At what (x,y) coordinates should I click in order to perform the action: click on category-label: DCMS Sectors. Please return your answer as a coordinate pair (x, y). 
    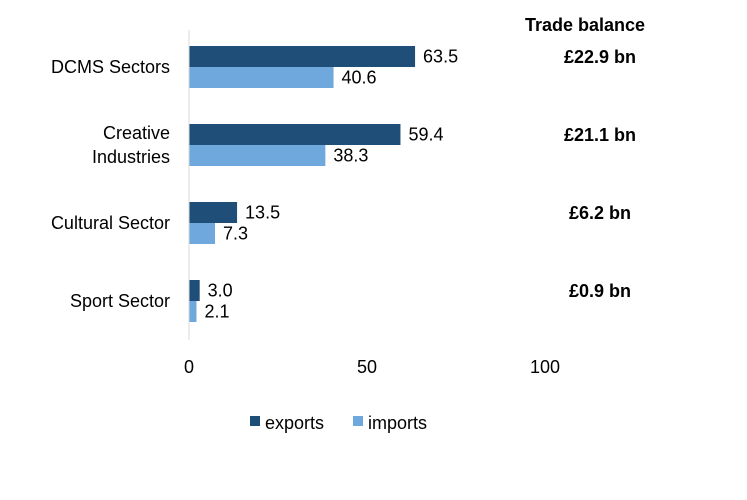
    Looking at the image, I should click on (110, 67).